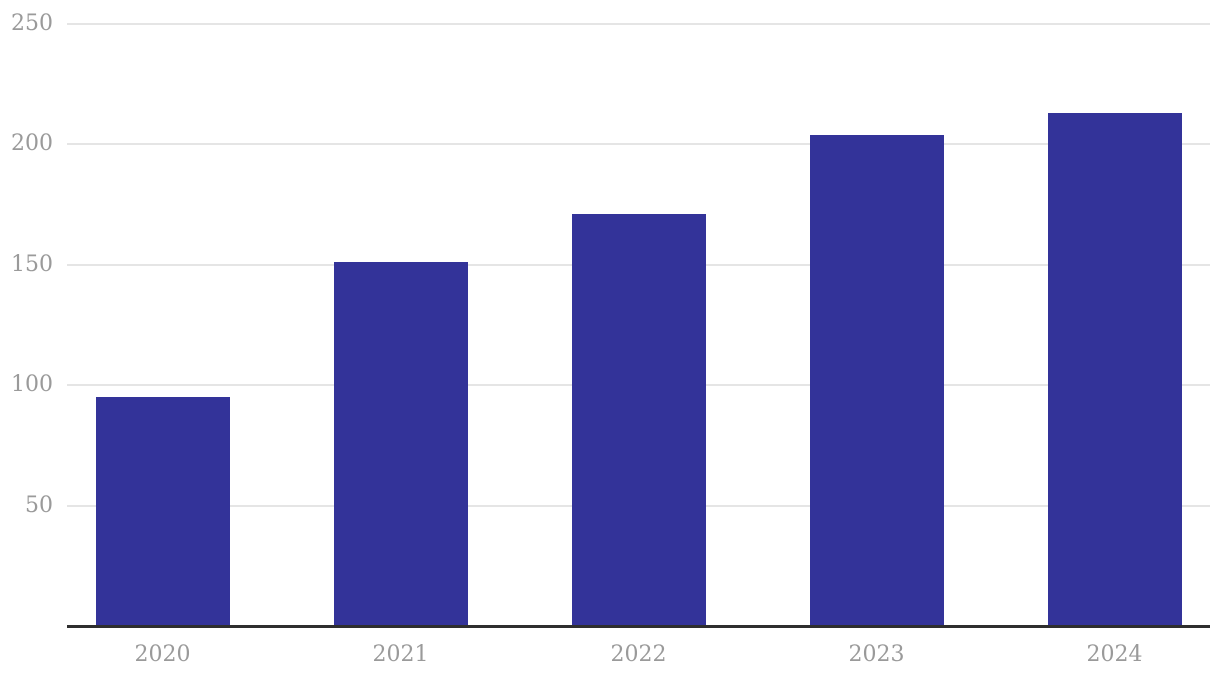  I want to click on x-tick-label: 2020, so click(162, 654).